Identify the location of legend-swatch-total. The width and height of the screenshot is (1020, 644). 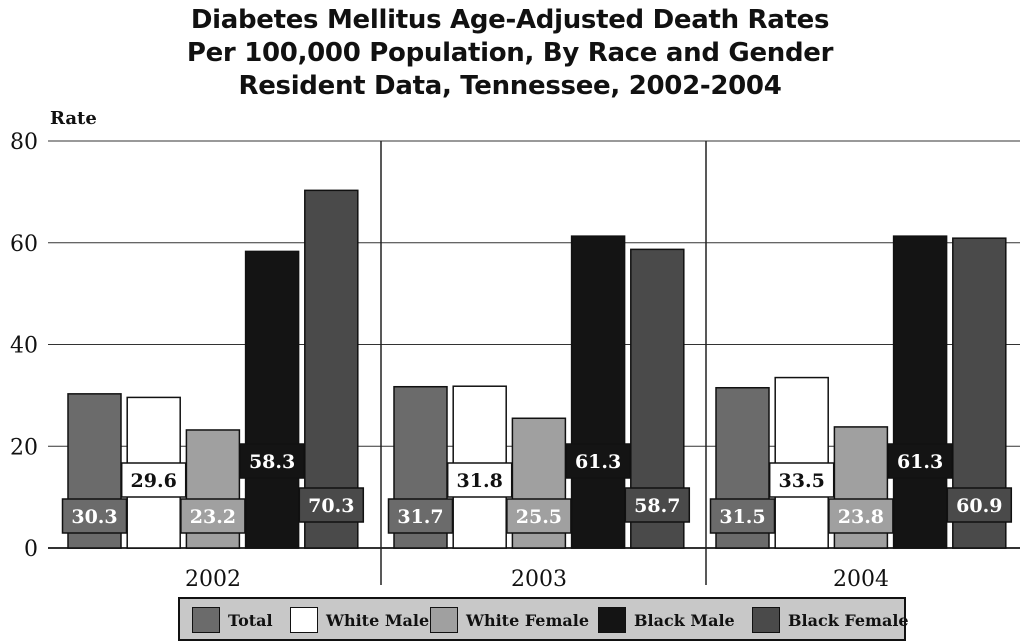
(206, 620).